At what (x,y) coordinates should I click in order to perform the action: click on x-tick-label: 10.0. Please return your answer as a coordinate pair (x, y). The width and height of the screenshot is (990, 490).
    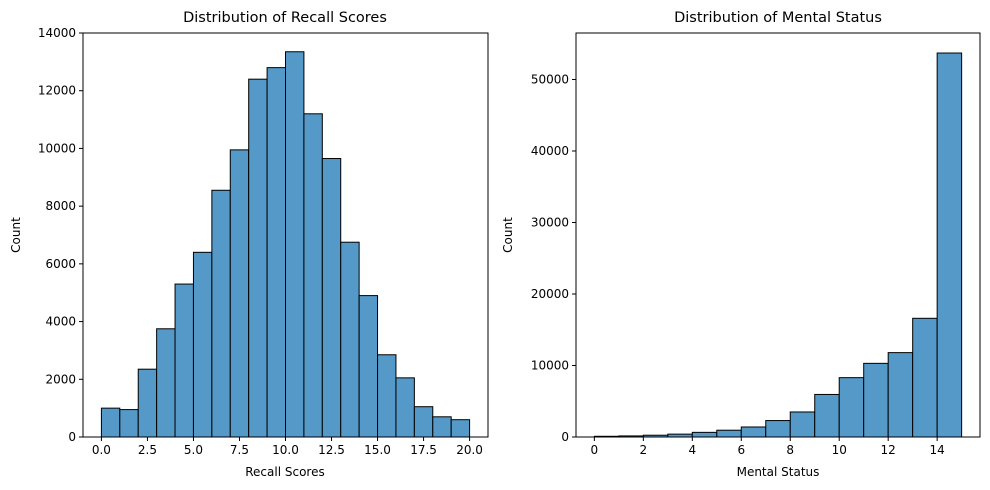
    Looking at the image, I should click on (285, 450).